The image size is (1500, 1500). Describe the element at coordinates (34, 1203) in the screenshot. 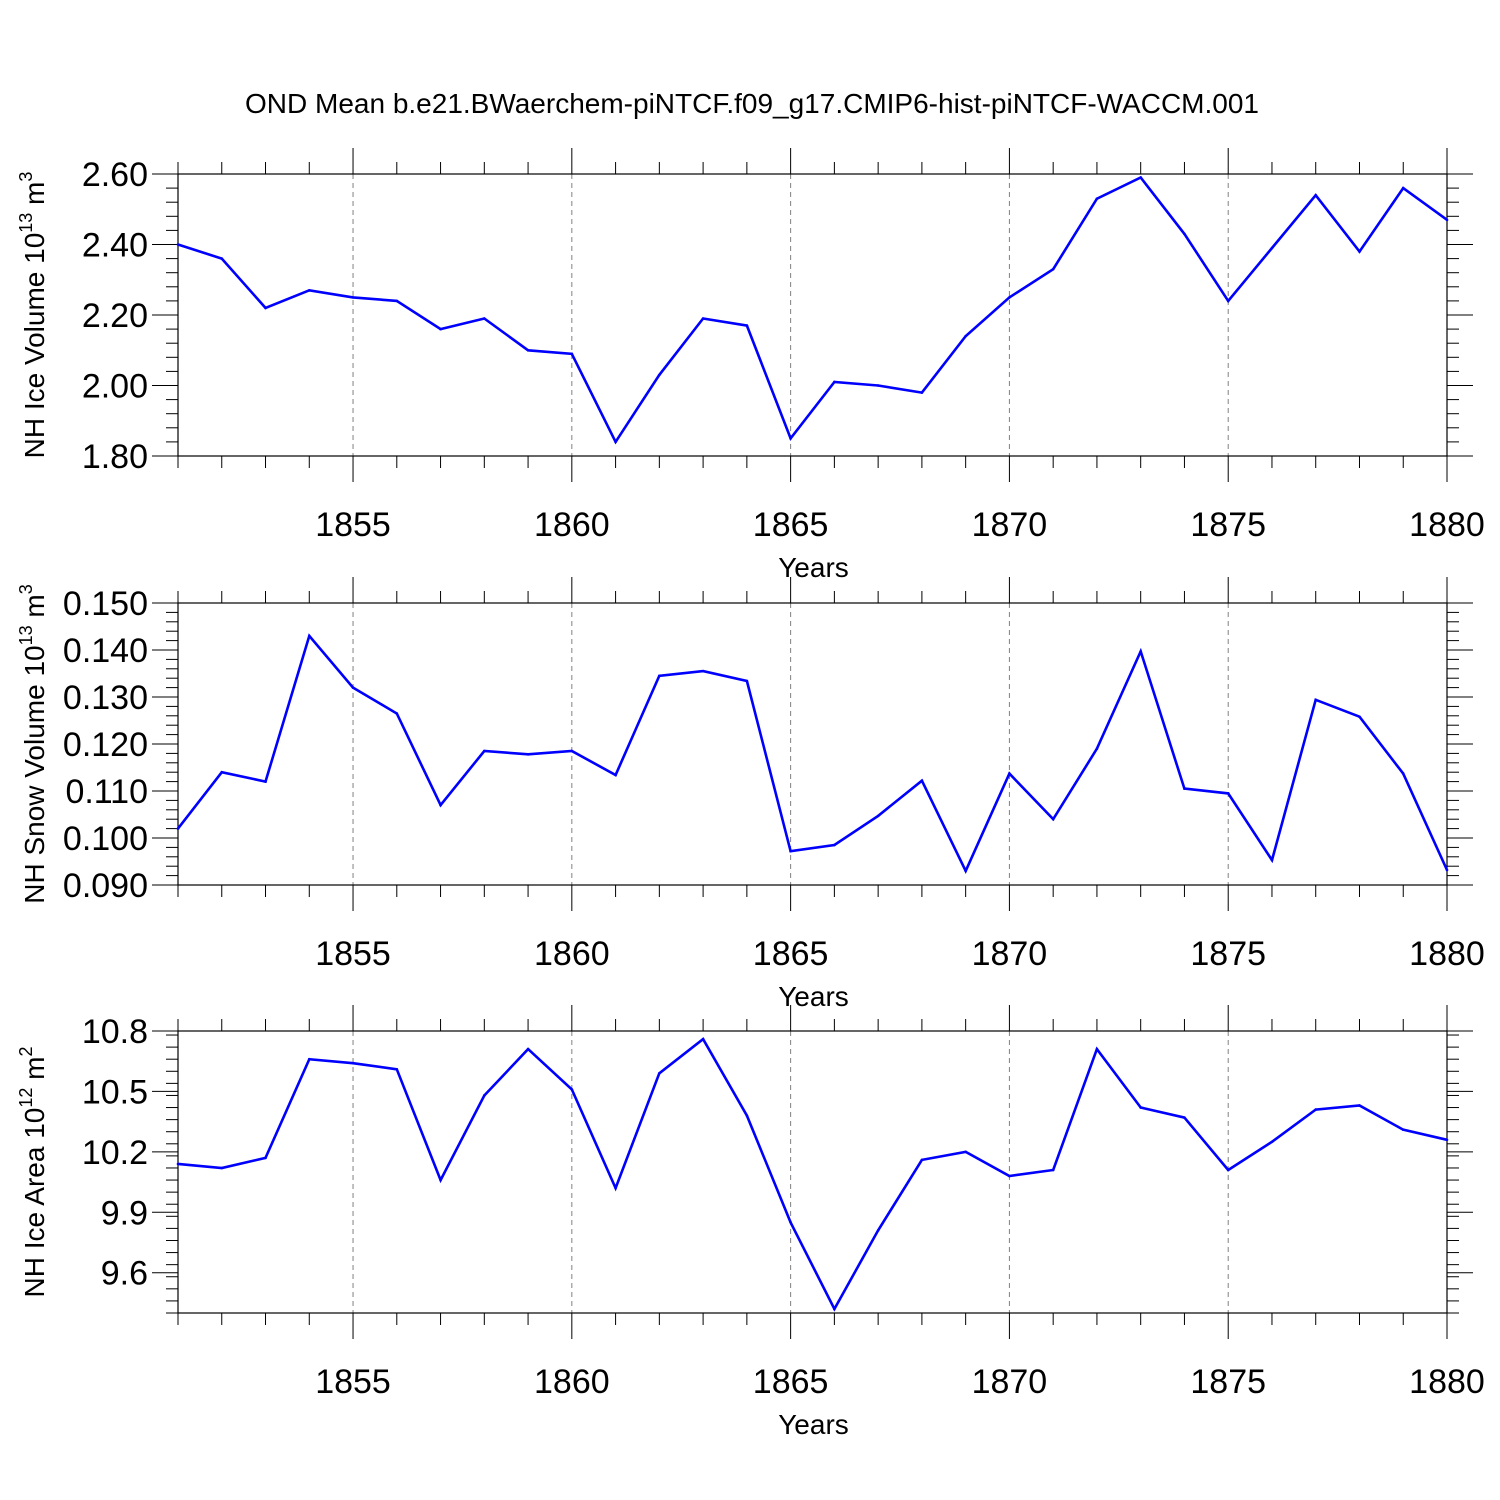

I see `y-axis-label-part: NH Ice Area 10` at that location.